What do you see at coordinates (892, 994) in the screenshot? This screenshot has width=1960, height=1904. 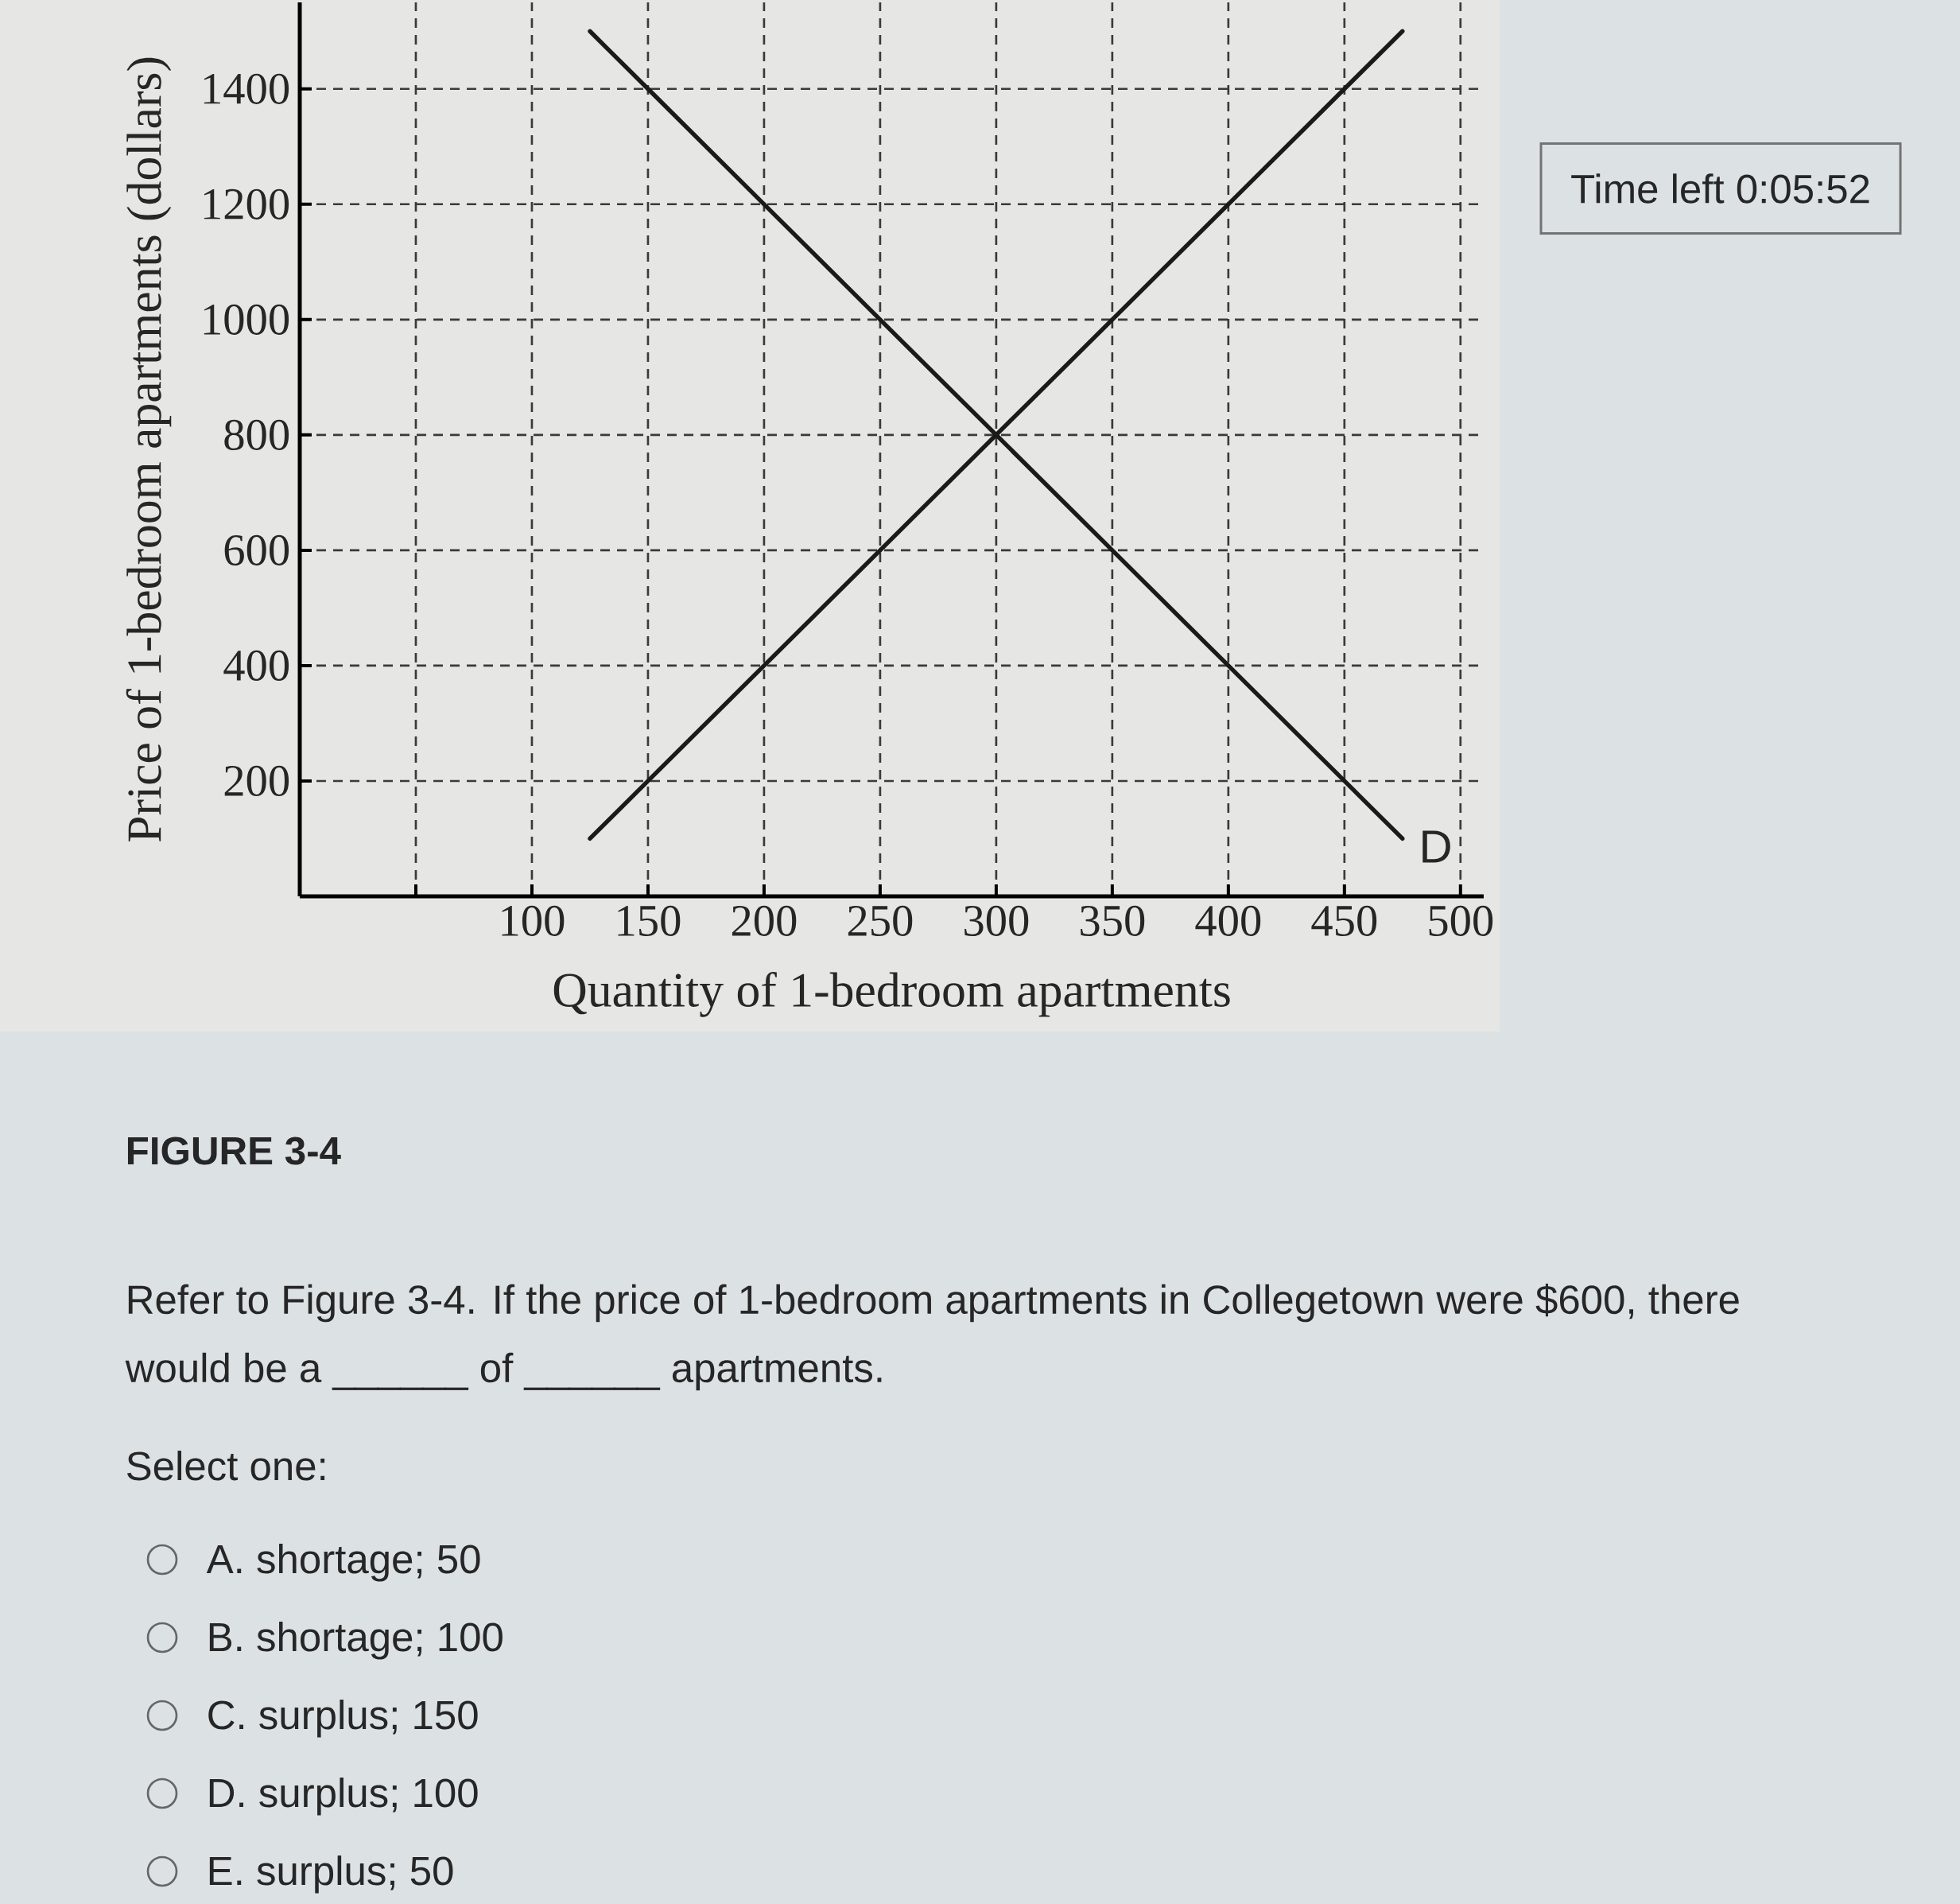 I see `x-axis-title: Quantity of 1-bedroom apartments` at bounding box center [892, 994].